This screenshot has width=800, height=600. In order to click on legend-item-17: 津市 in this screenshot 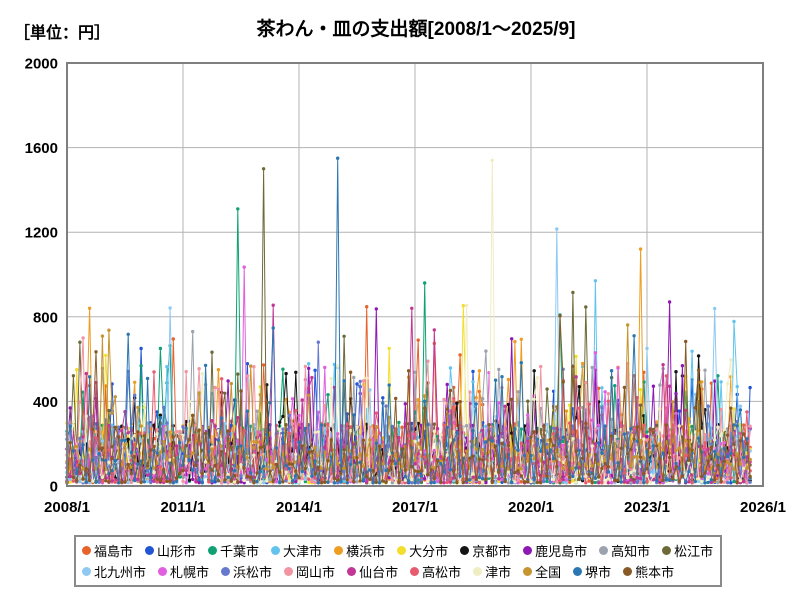, I will do `click(492, 571)`.